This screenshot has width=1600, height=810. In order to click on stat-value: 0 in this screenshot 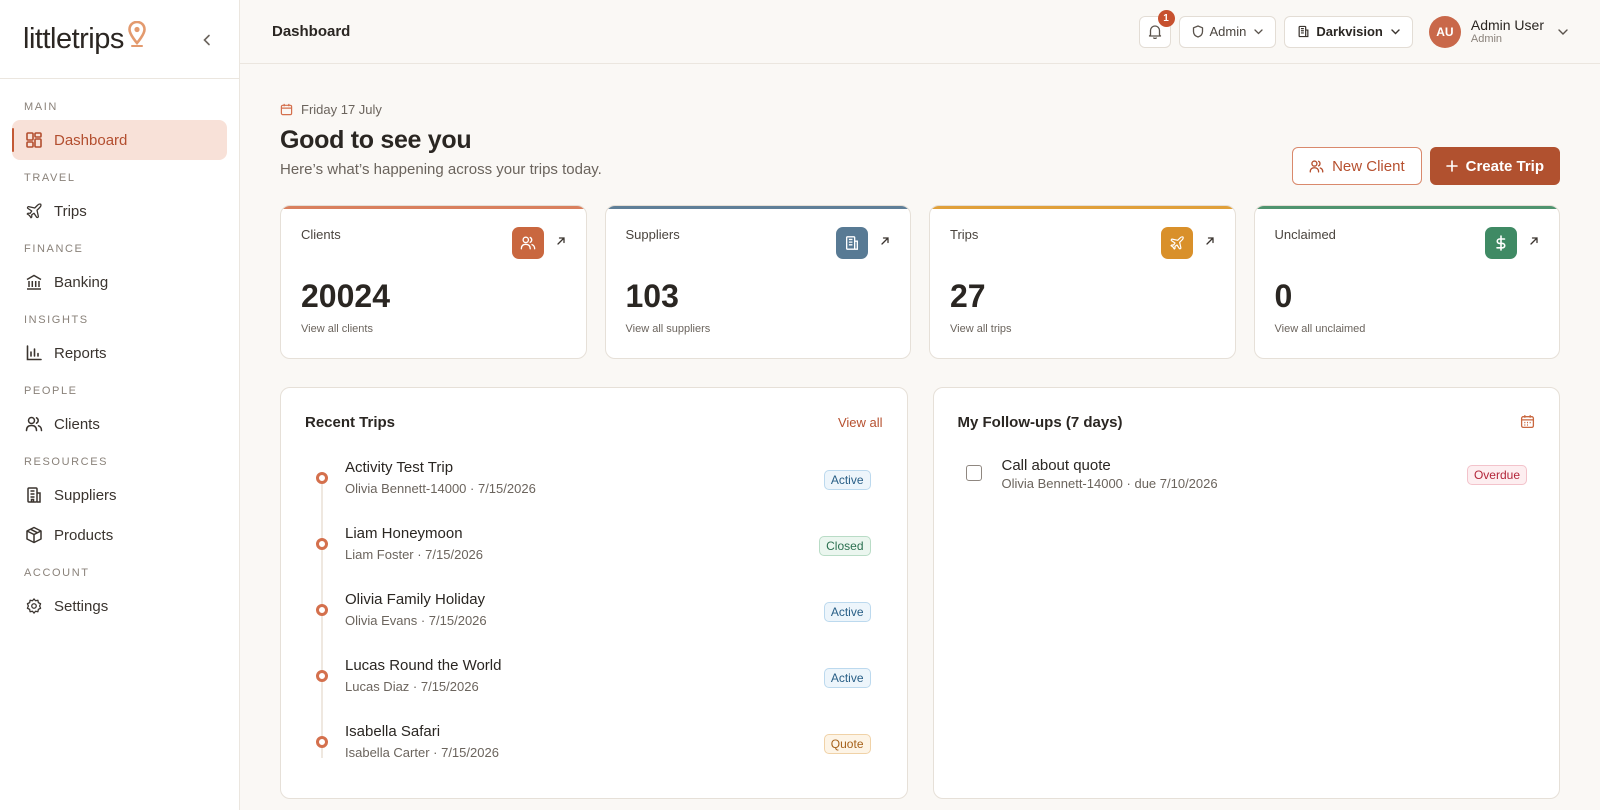, I will do `click(1283, 296)`.